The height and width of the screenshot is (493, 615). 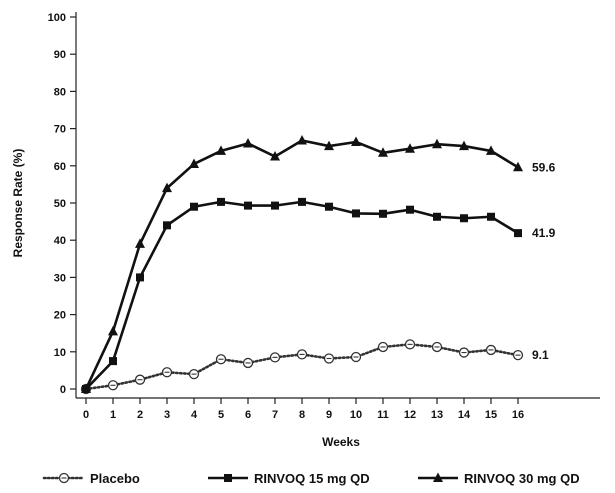 I want to click on y-tick-label: 90, so click(x=60, y=55).